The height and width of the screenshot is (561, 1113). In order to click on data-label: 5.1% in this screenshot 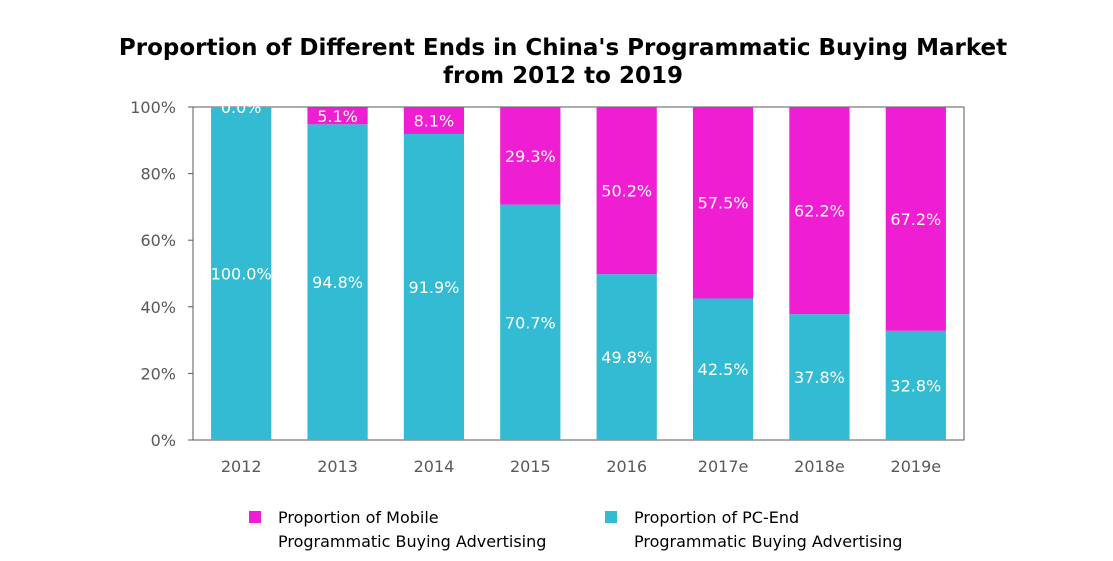, I will do `click(337, 116)`.